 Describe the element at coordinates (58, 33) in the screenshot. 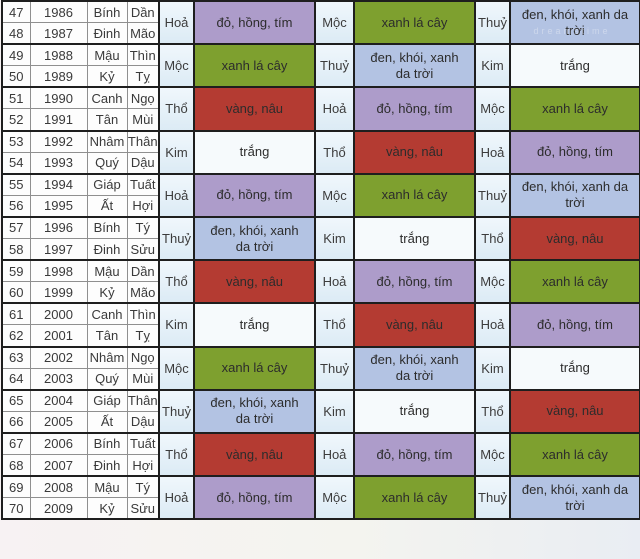

I see `year-cell: 1987` at that location.